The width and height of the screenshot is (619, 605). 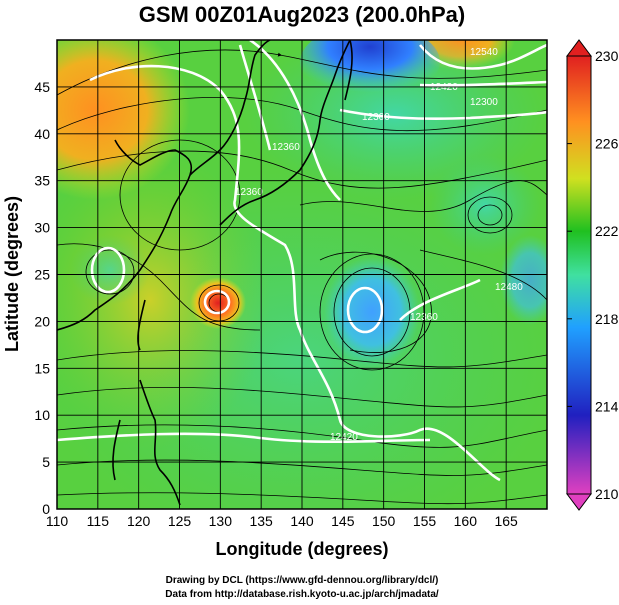 I want to click on x-tick-label: 145, so click(x=343, y=521).